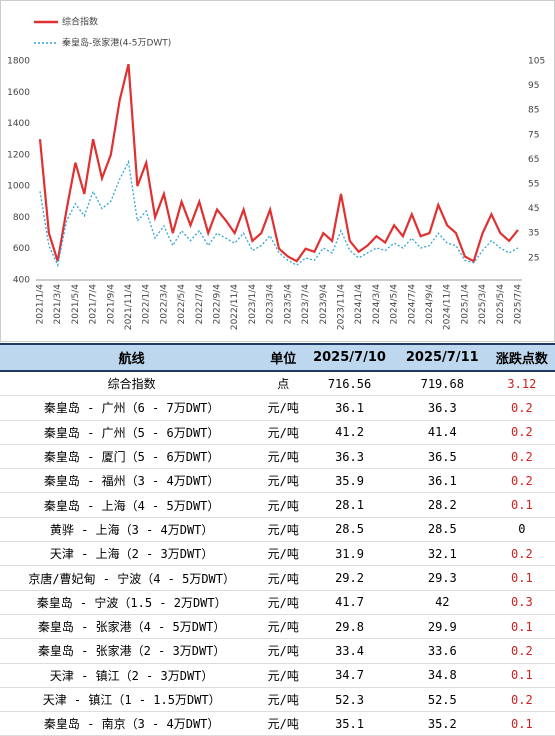 The image size is (555, 736). What do you see at coordinates (277, 481) in the screenshot?
I see `table-row: 秦皇岛 - 福州（3 - 4万DWT） 元/吨 35.9 36.1 0.2` at bounding box center [277, 481].